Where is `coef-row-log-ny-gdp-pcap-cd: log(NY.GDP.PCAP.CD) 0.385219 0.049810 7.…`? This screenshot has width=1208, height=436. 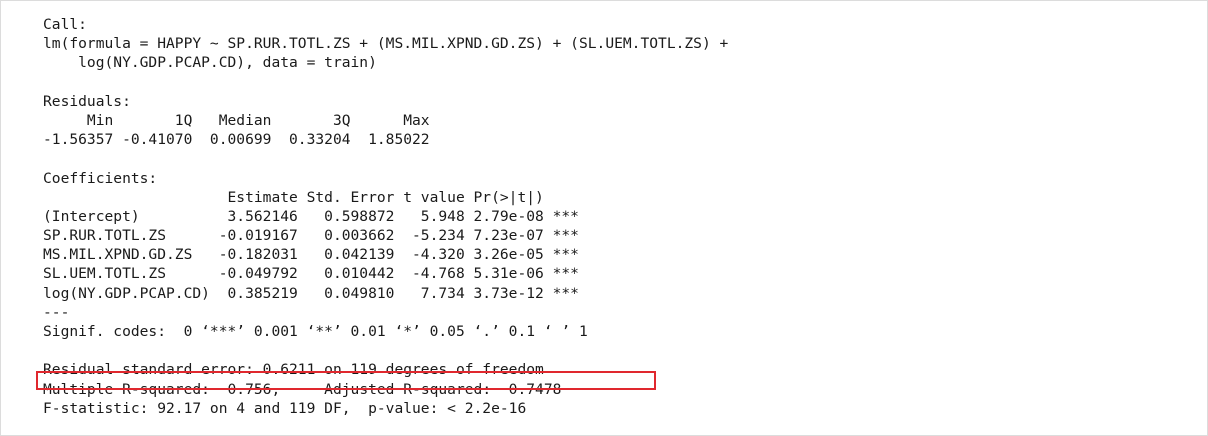
coef-row-log-ny-gdp-pcap-cd: log(NY.GDP.PCAP.CD) 0.385219 0.049810 7.… is located at coordinates (311, 293).